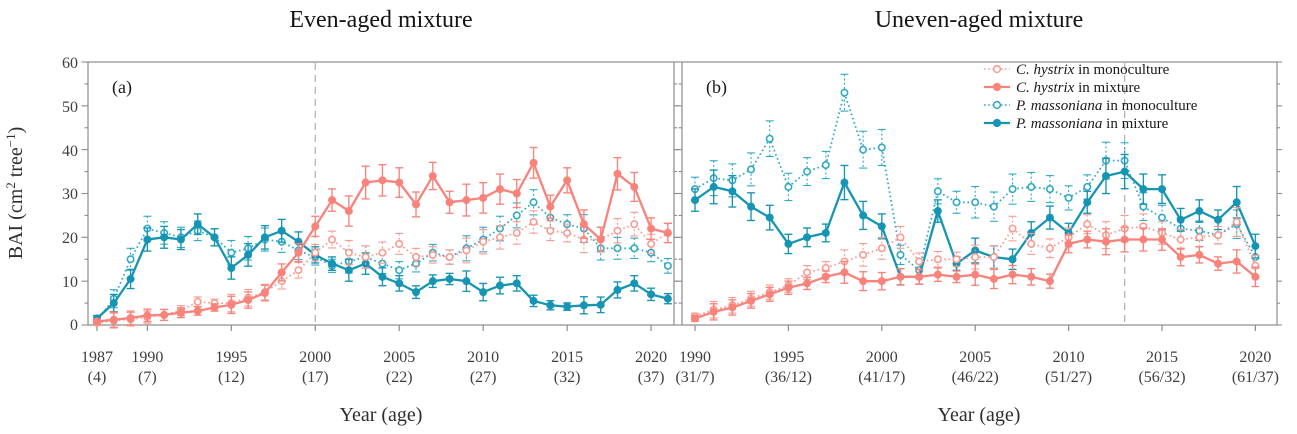 The width and height of the screenshot is (1297, 434). What do you see at coordinates (399, 377) in the screenshot?
I see `x-tick-age-label: (22)` at bounding box center [399, 377].